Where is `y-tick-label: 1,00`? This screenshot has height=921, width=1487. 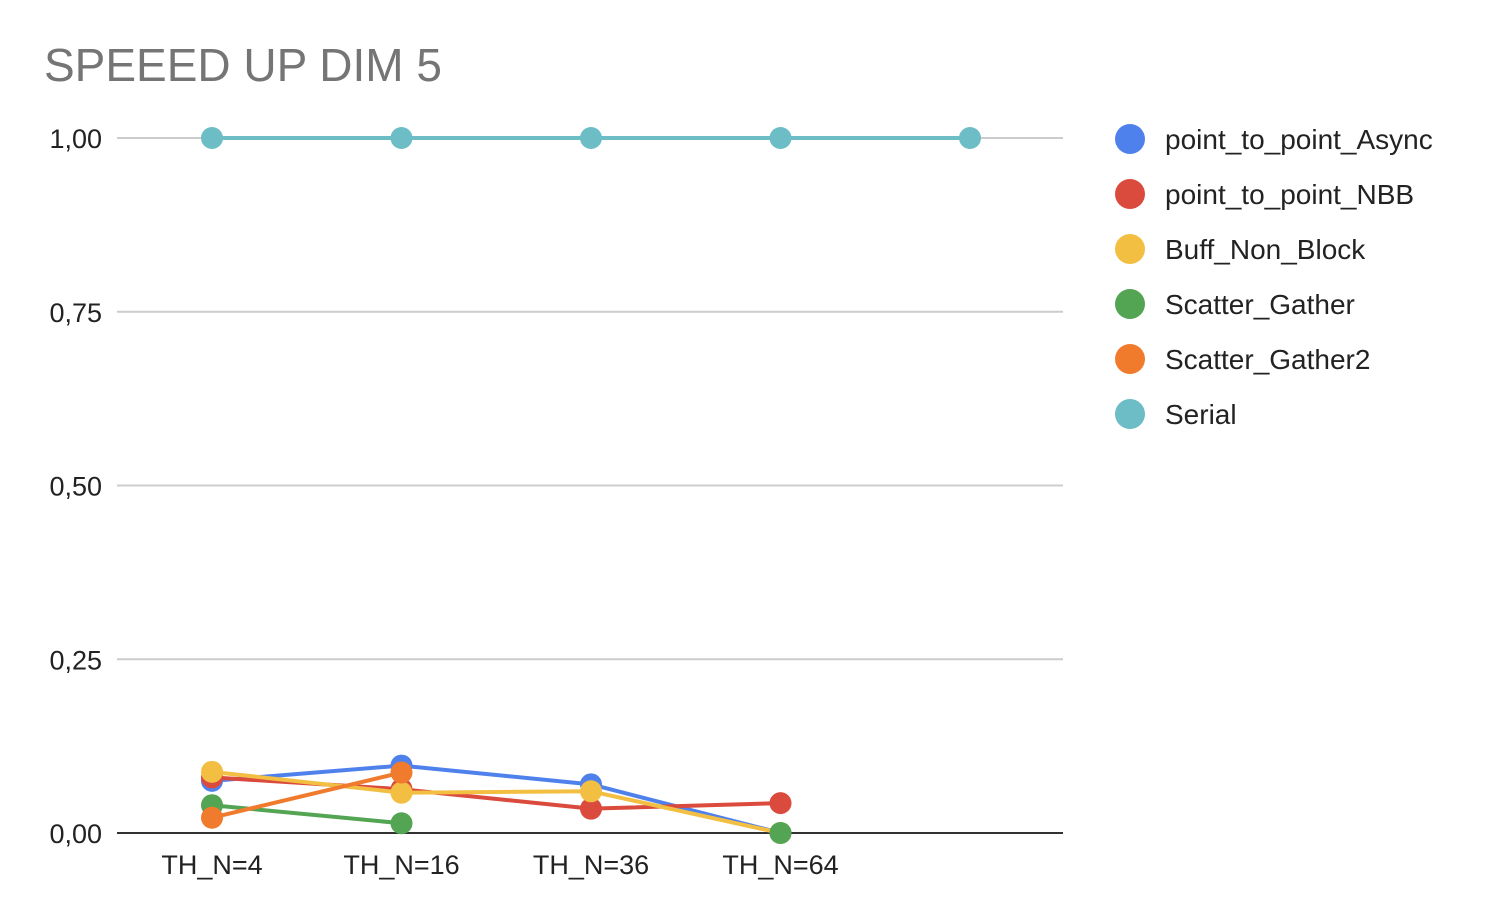 y-tick-label: 1,00 is located at coordinates (75, 139).